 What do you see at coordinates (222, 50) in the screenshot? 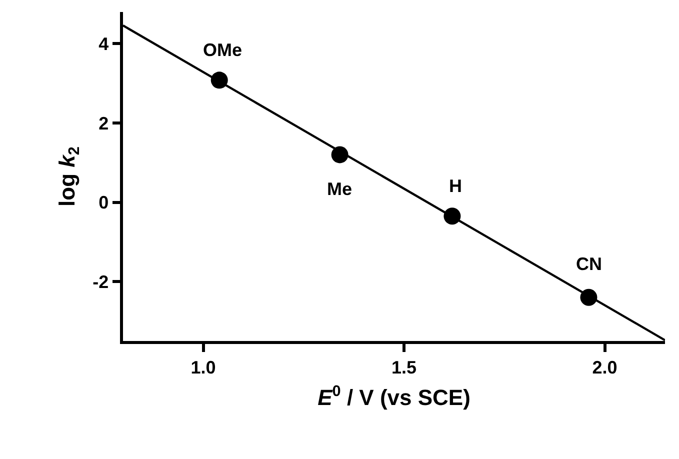
I see `annotation: OMe` at bounding box center [222, 50].